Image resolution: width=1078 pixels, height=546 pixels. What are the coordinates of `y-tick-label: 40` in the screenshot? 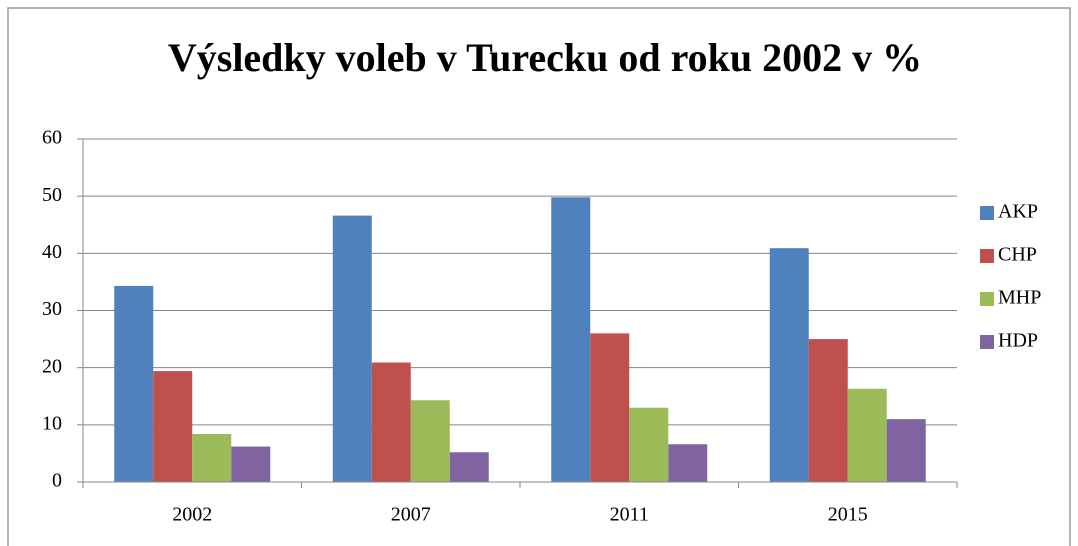 It's located at (52, 252).